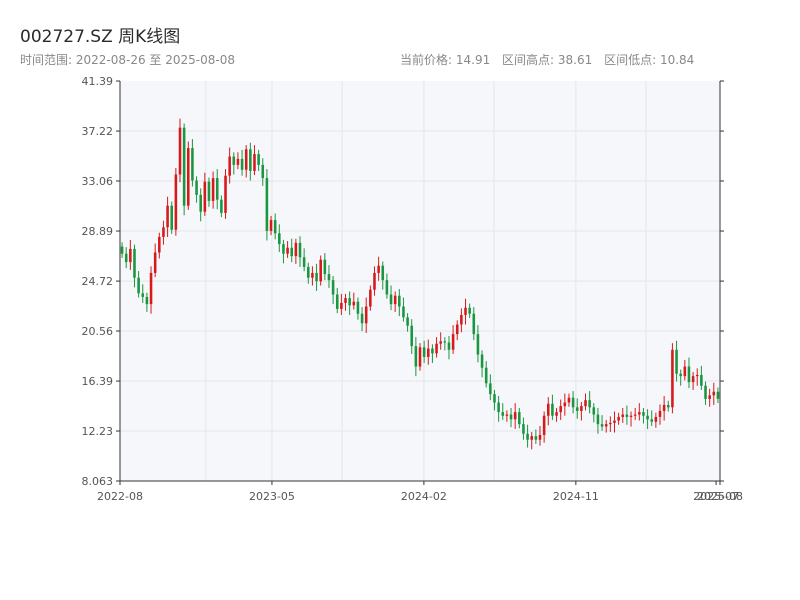 This screenshot has height=600, width=800. Describe the element at coordinates (716, 496) in the screenshot. I see `x-tick-label: 2025-07` at that location.